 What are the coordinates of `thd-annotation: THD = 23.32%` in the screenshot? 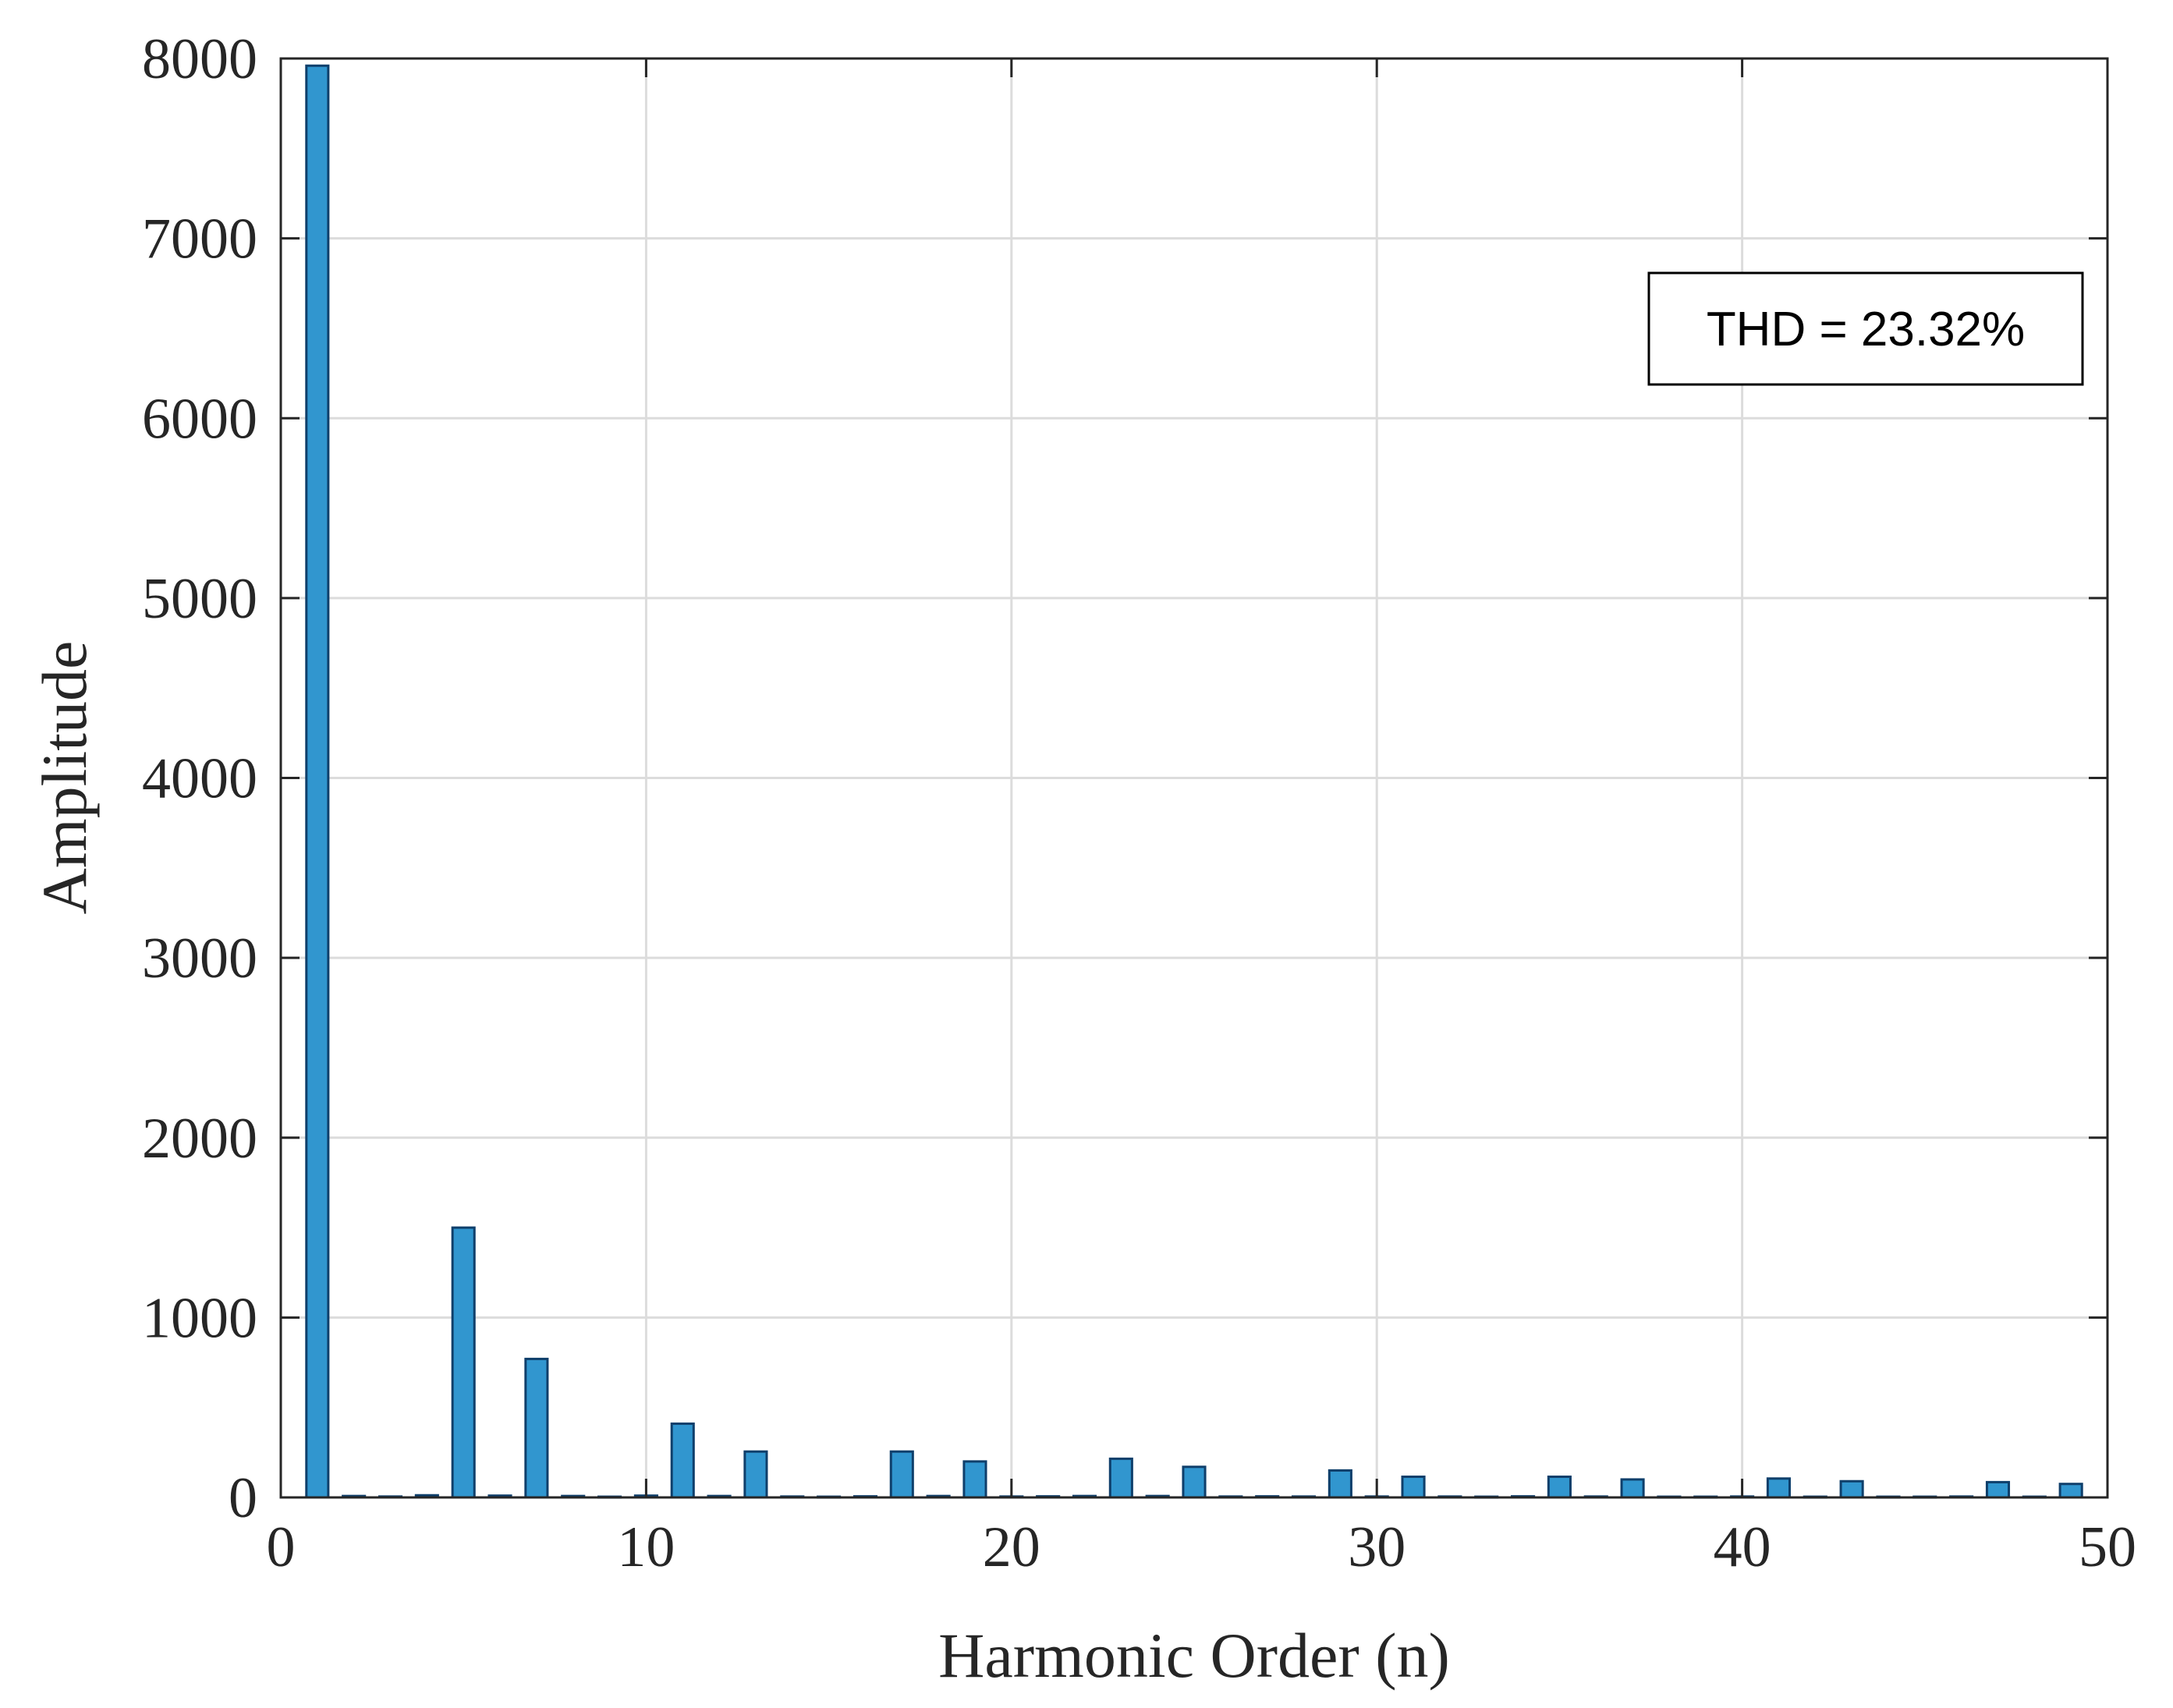 It's located at (1865, 328).